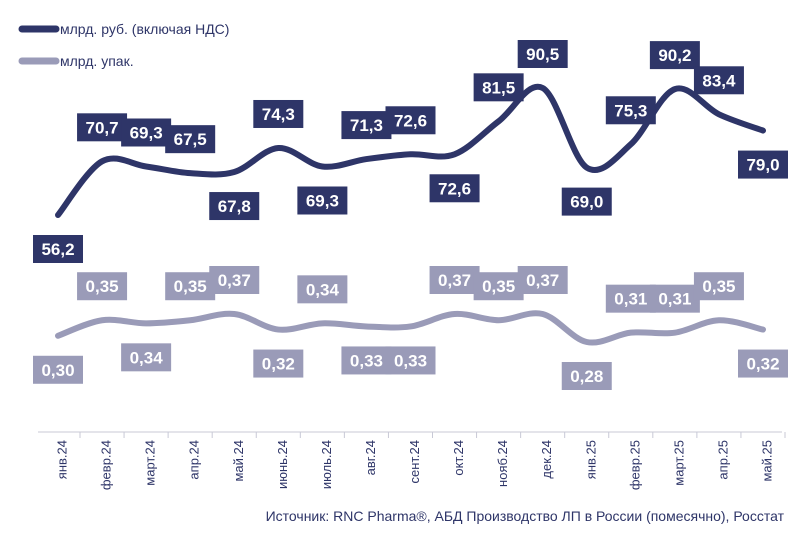  Describe the element at coordinates (62, 459) in the screenshot. I see `x-tick-label: янв.24` at that location.